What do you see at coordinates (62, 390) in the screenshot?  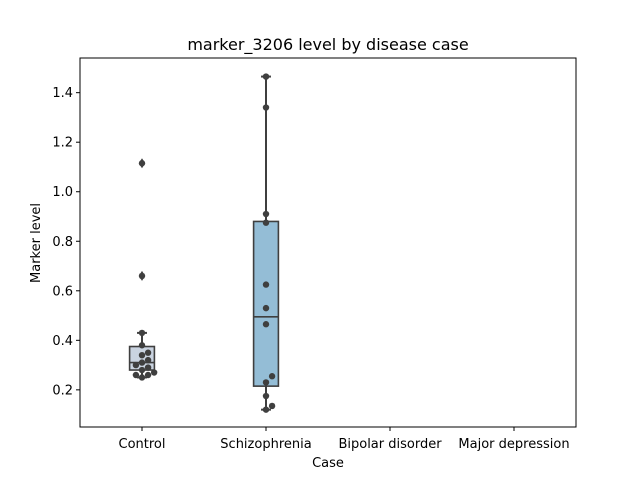 I see `y-tick-label: 0.2` at bounding box center [62, 390].